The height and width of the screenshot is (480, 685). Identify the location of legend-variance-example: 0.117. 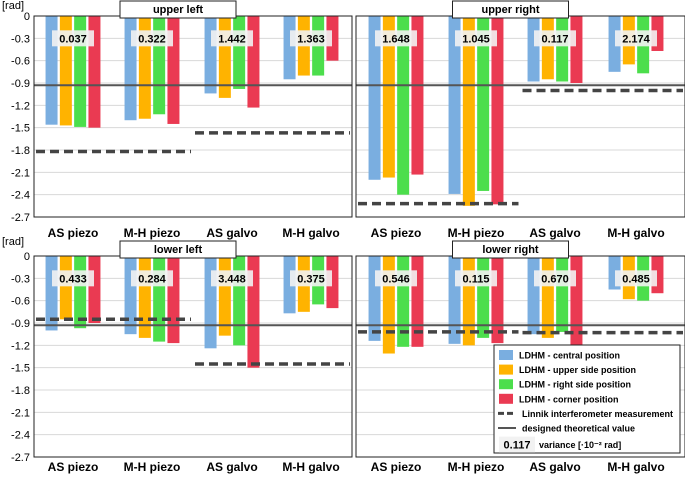
(517, 446).